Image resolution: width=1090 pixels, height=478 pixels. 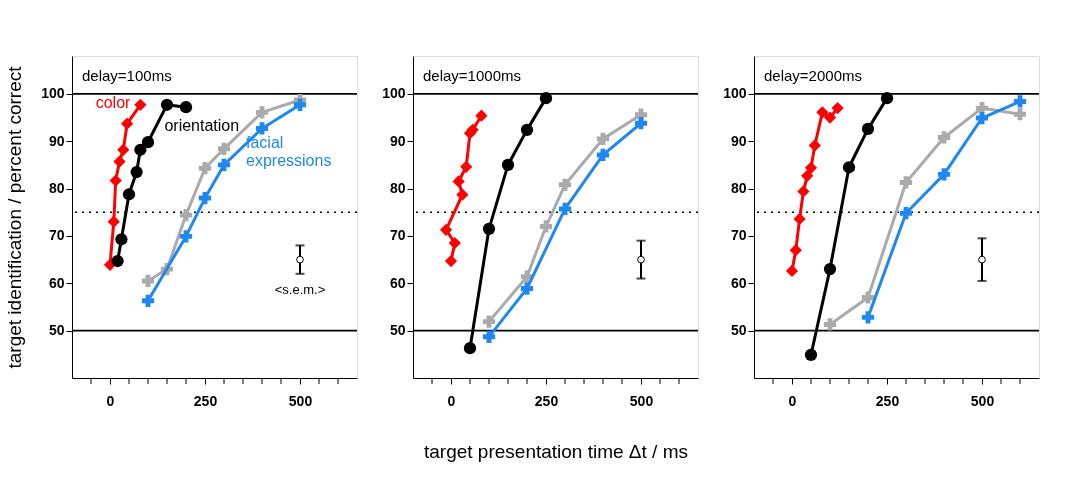 I want to click on series-label: orientation, so click(x=202, y=125).